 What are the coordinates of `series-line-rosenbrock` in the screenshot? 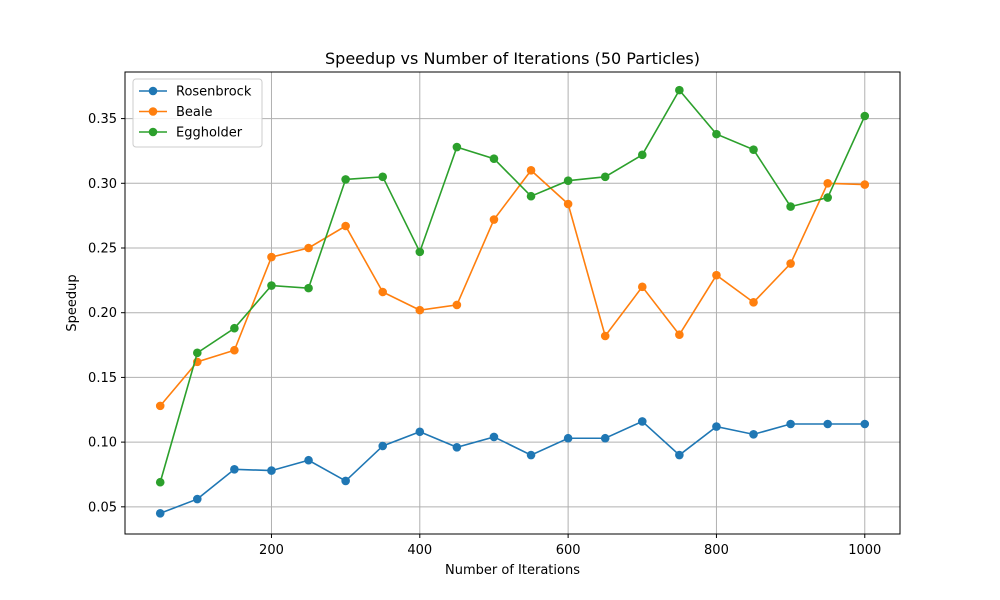 It's located at (512, 467).